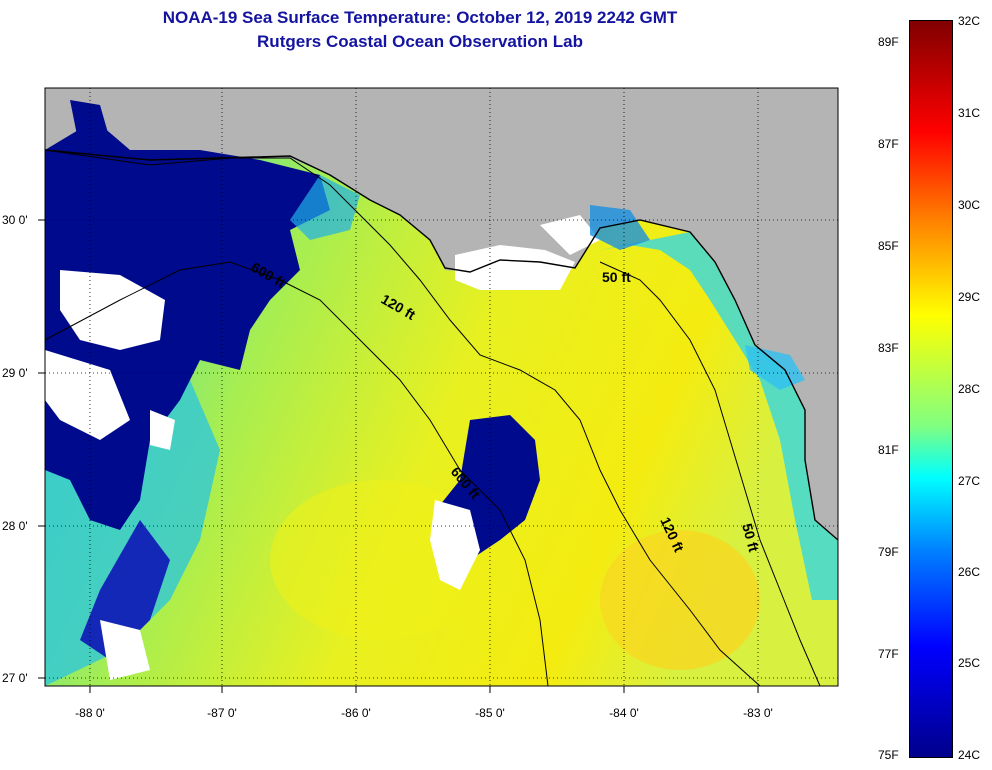 Image resolution: width=992 pixels, height=770 pixels. What do you see at coordinates (969, 113) in the screenshot?
I see `colorbar-c-label: 31C` at bounding box center [969, 113].